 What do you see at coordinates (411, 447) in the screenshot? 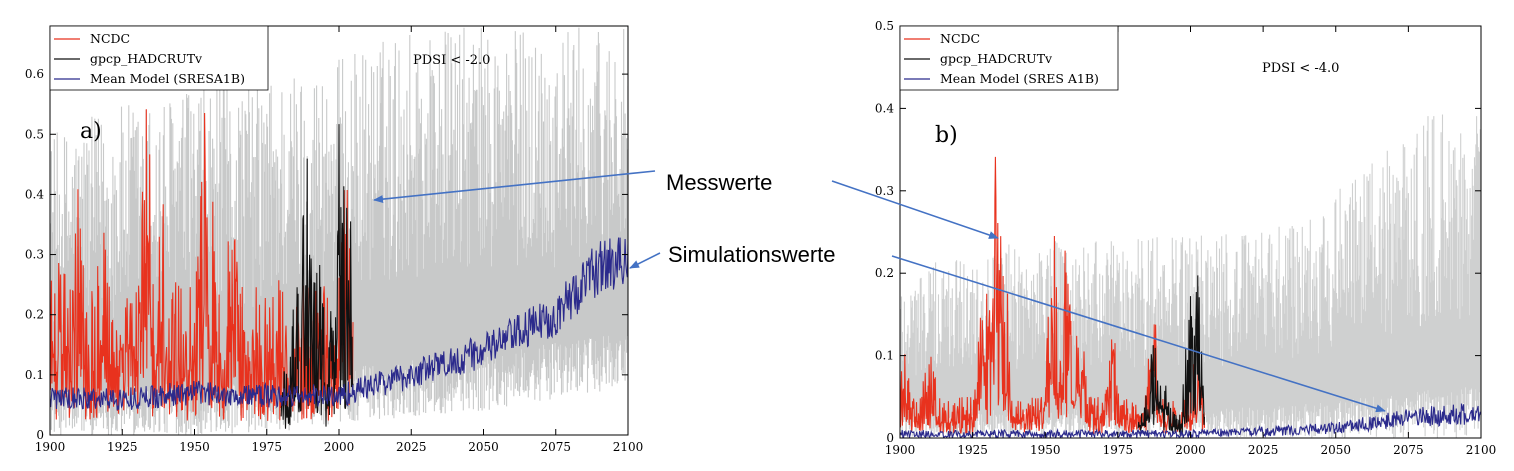
I see `panel-a-xtick-label: 2025` at bounding box center [411, 447].